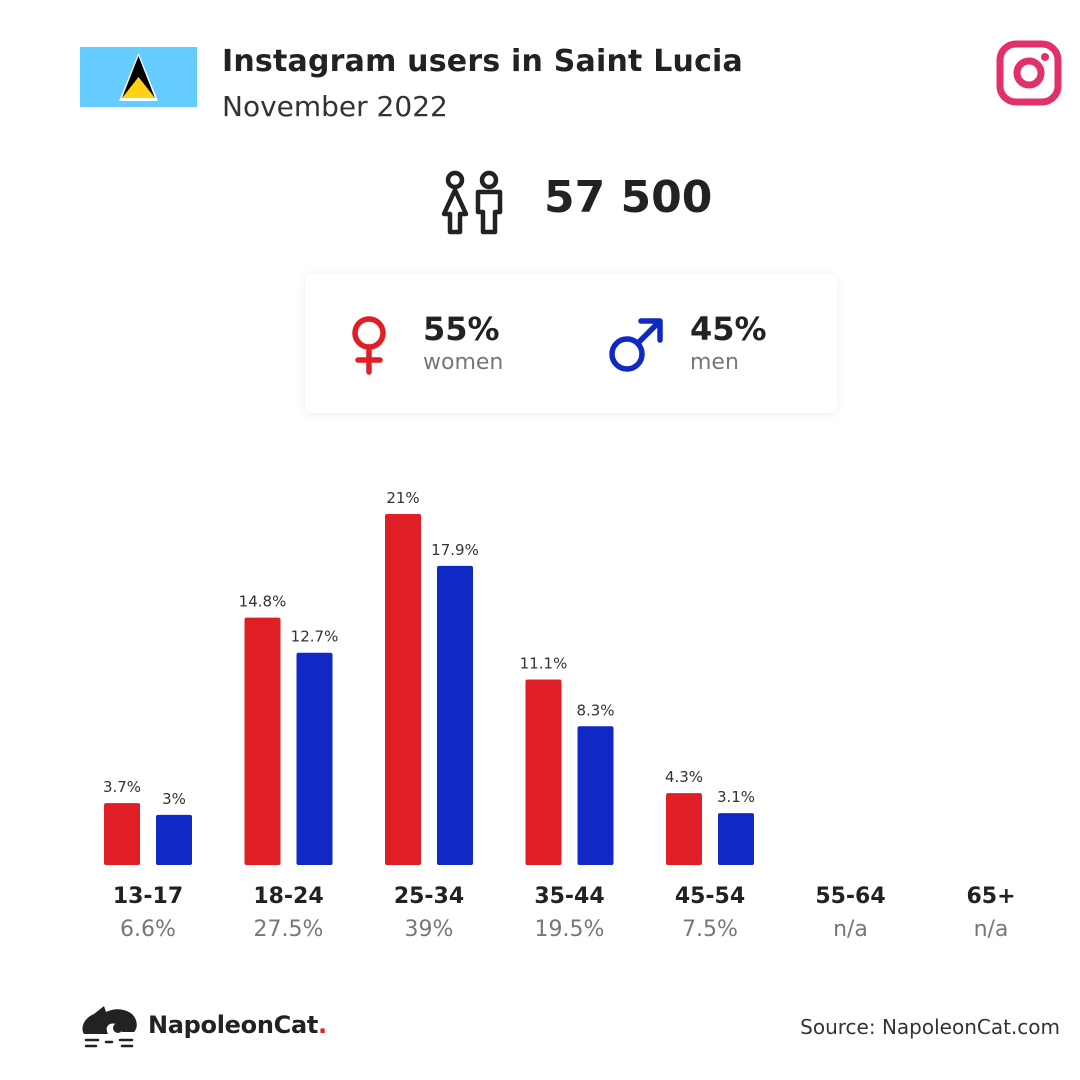 This screenshot has height=1080, width=1080. What do you see at coordinates (463, 362) in the screenshot?
I see `women-label: women` at bounding box center [463, 362].